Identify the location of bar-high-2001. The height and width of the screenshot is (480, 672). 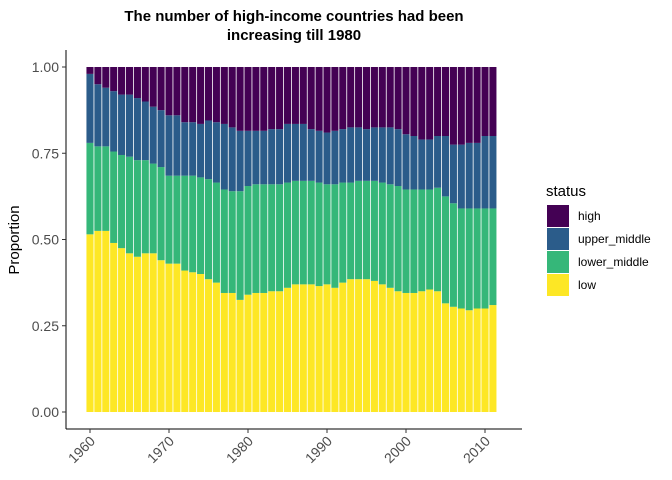
(414, 101).